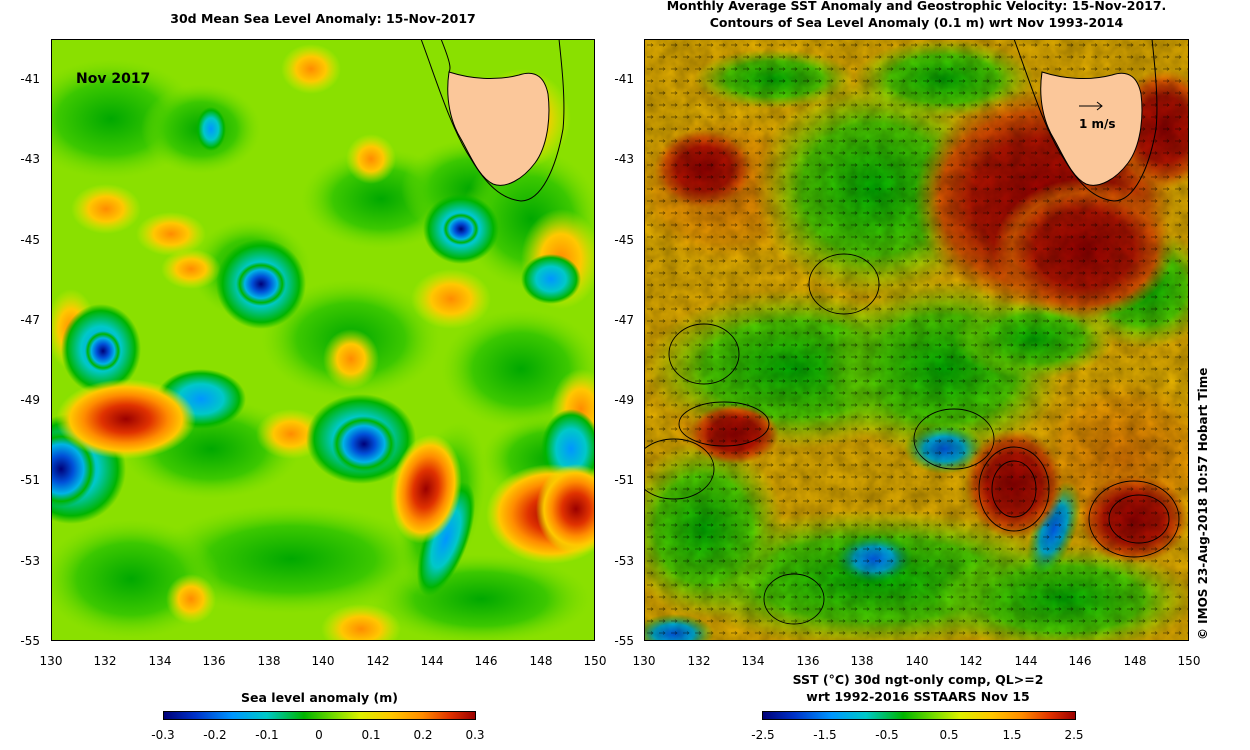 This screenshot has width=1250, height=750. Describe the element at coordinates (215, 735) in the screenshot. I see `colorbar-tick-label: -0.2` at that location.